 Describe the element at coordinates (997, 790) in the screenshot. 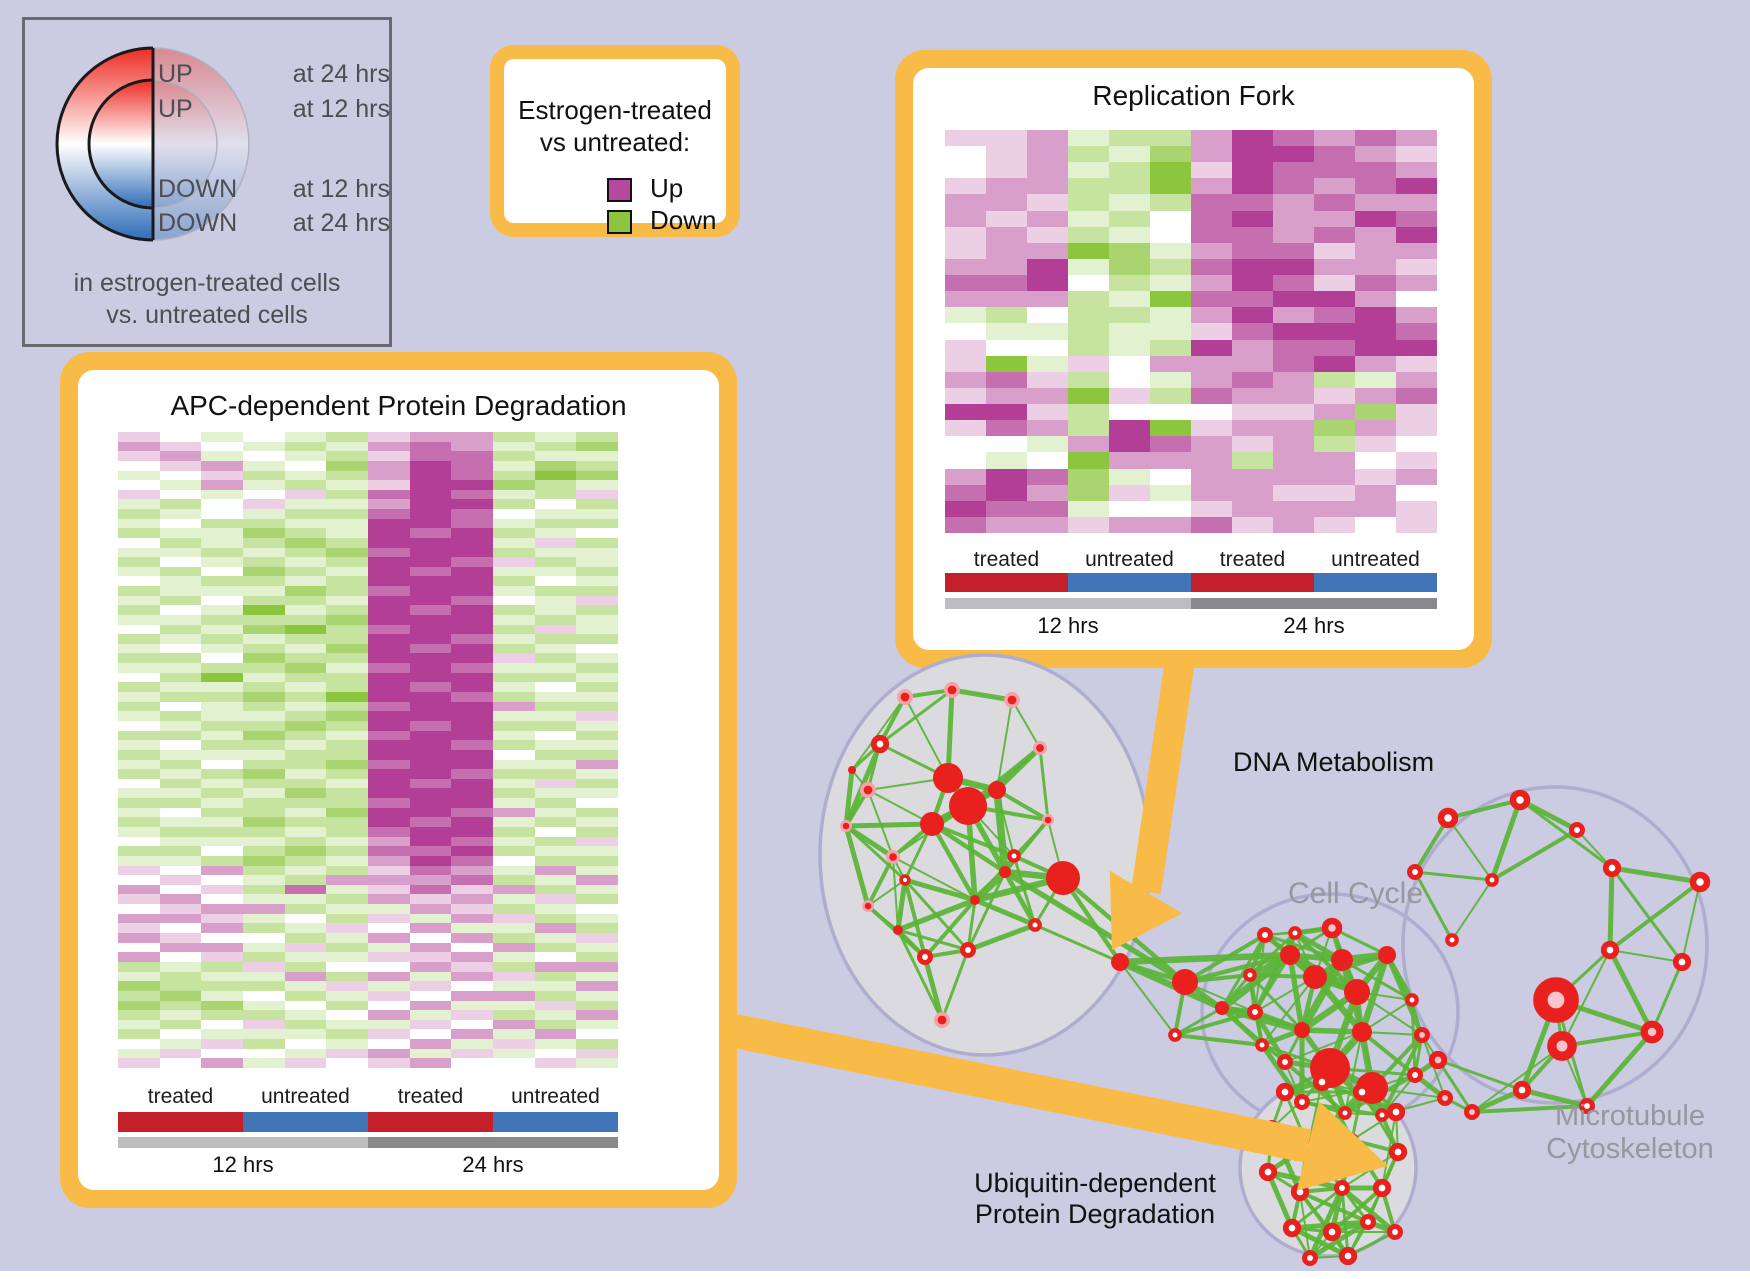

I see `gene-node-solid` at that location.